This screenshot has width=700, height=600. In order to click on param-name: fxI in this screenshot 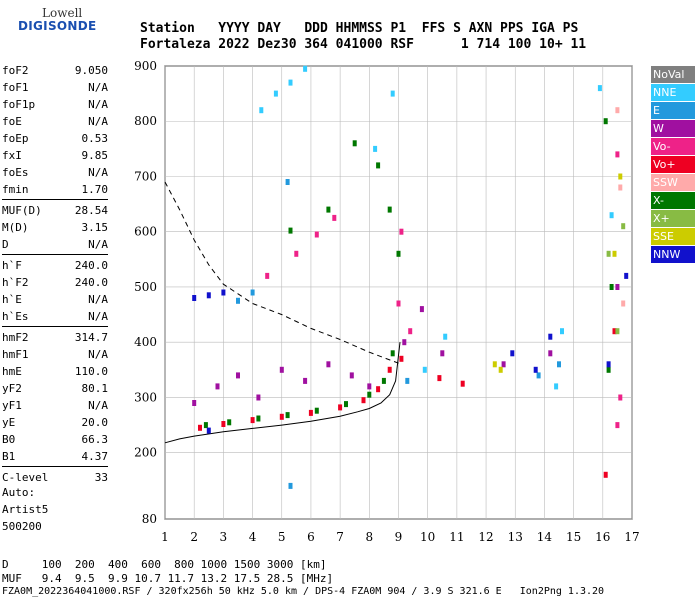, I will do `click(12, 155)`.